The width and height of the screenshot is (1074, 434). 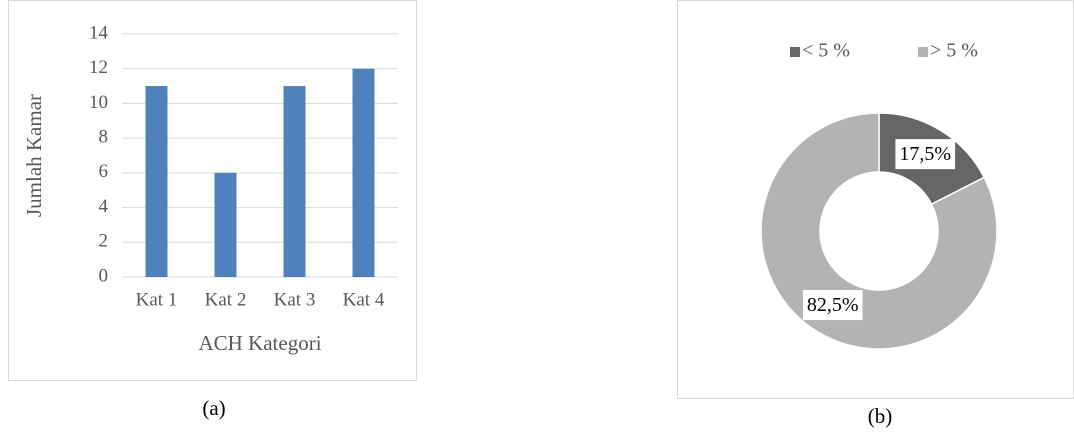 What do you see at coordinates (34, 155) in the screenshot?
I see `y-axis-label: Jumlah Kamar` at bounding box center [34, 155].